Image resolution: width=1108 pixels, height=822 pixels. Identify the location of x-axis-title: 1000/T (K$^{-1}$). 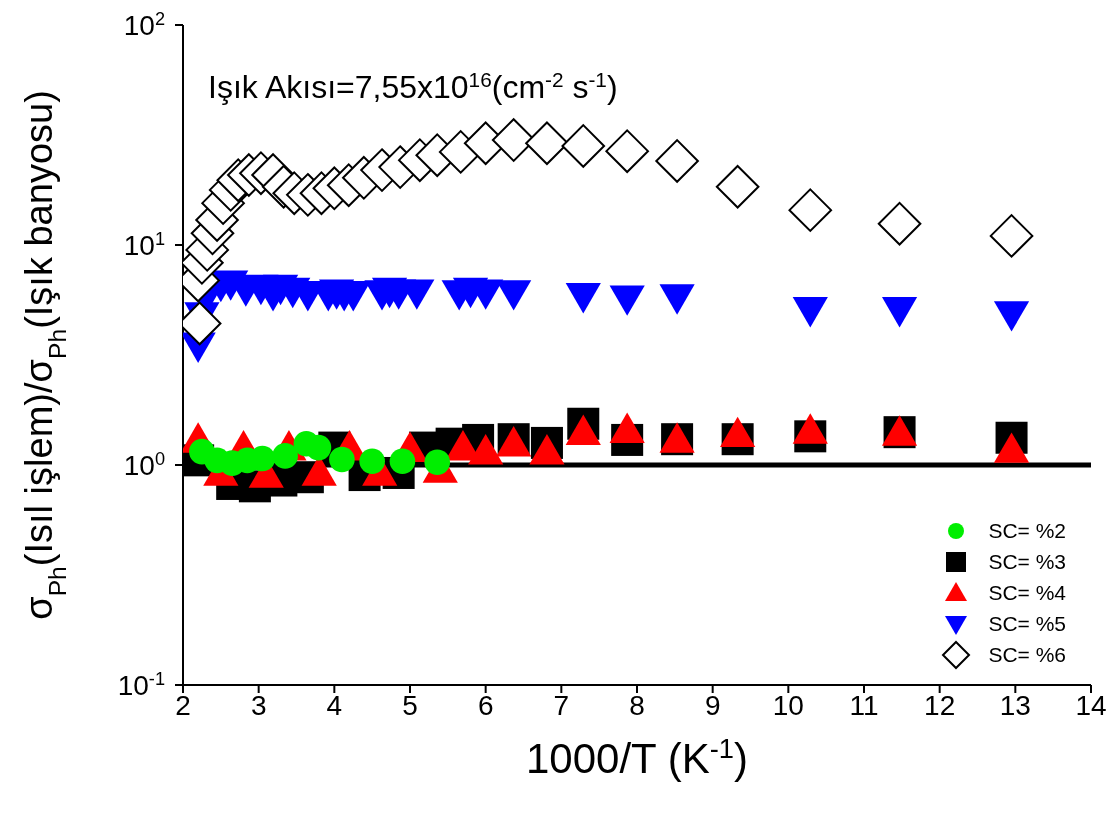
(637, 757).